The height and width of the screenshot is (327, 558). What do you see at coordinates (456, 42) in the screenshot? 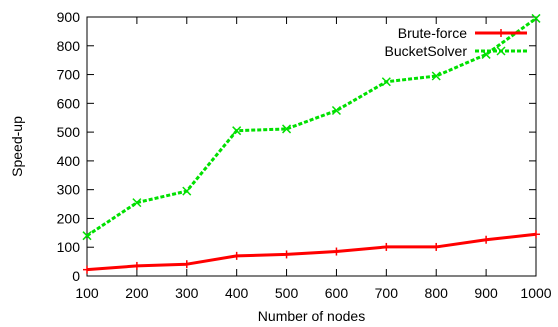
I see `legend: Brute-force BucketSolver` at bounding box center [456, 42].